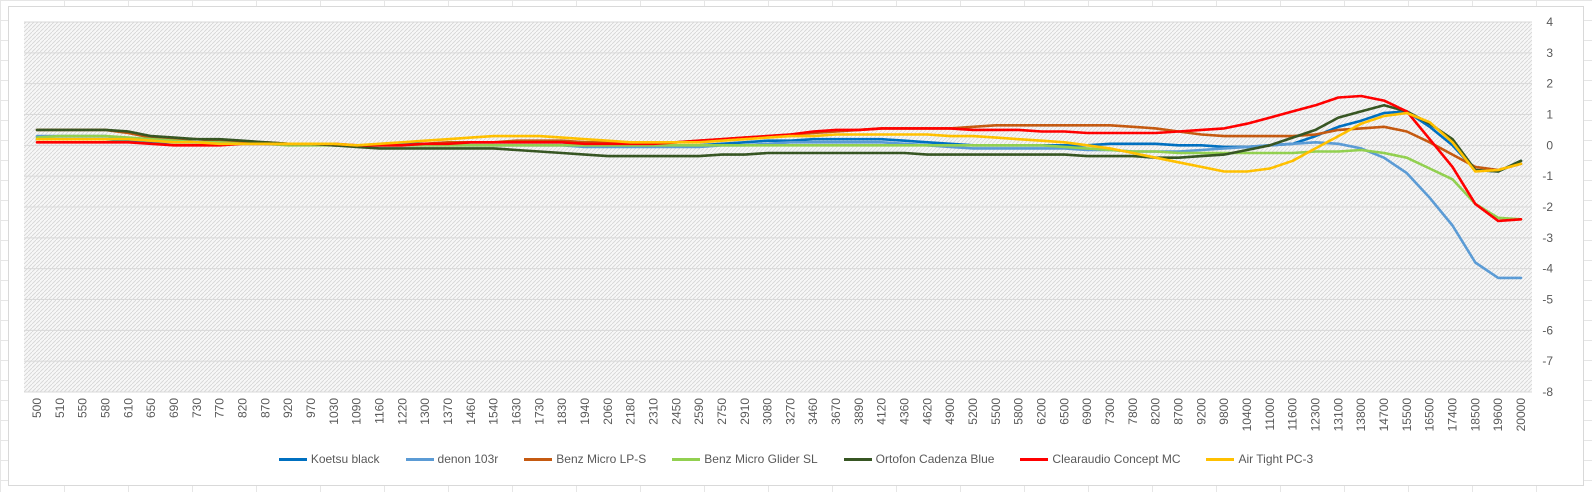 The image size is (1592, 492). I want to click on x-tick-label: 1730, so click(539, 411).